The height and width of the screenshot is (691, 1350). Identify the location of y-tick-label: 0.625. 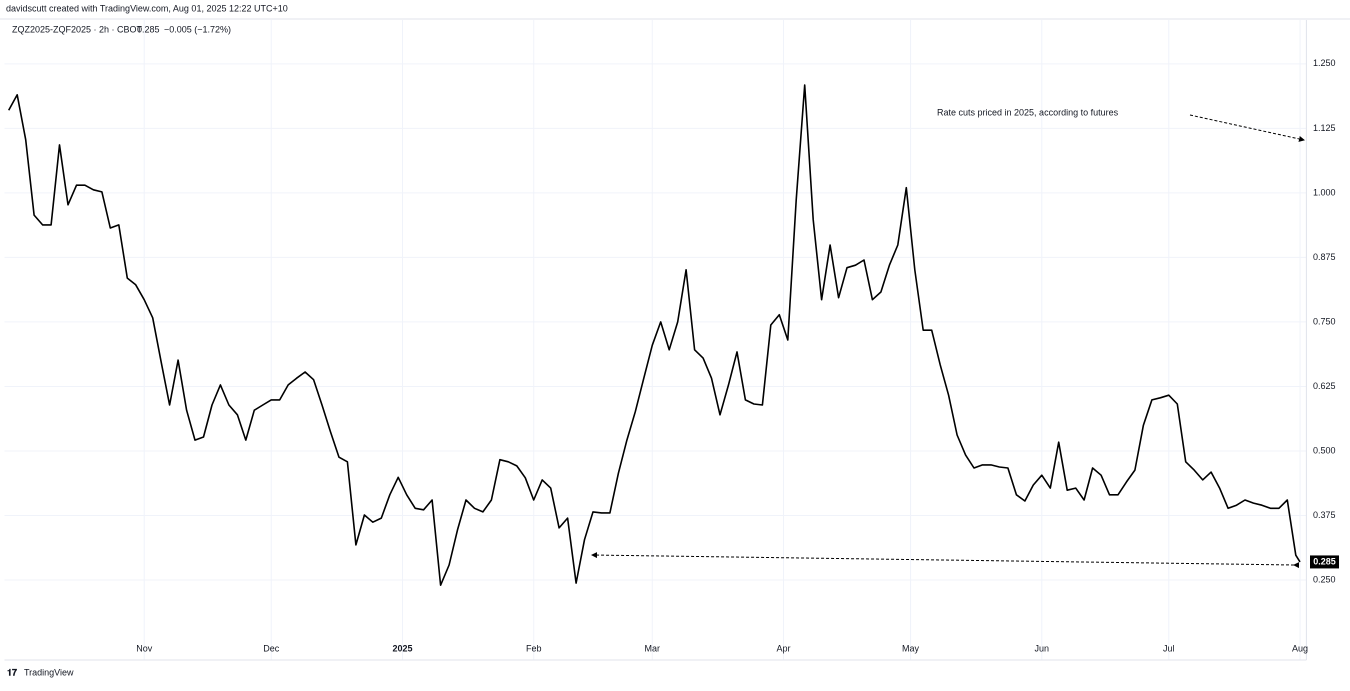
(1324, 386).